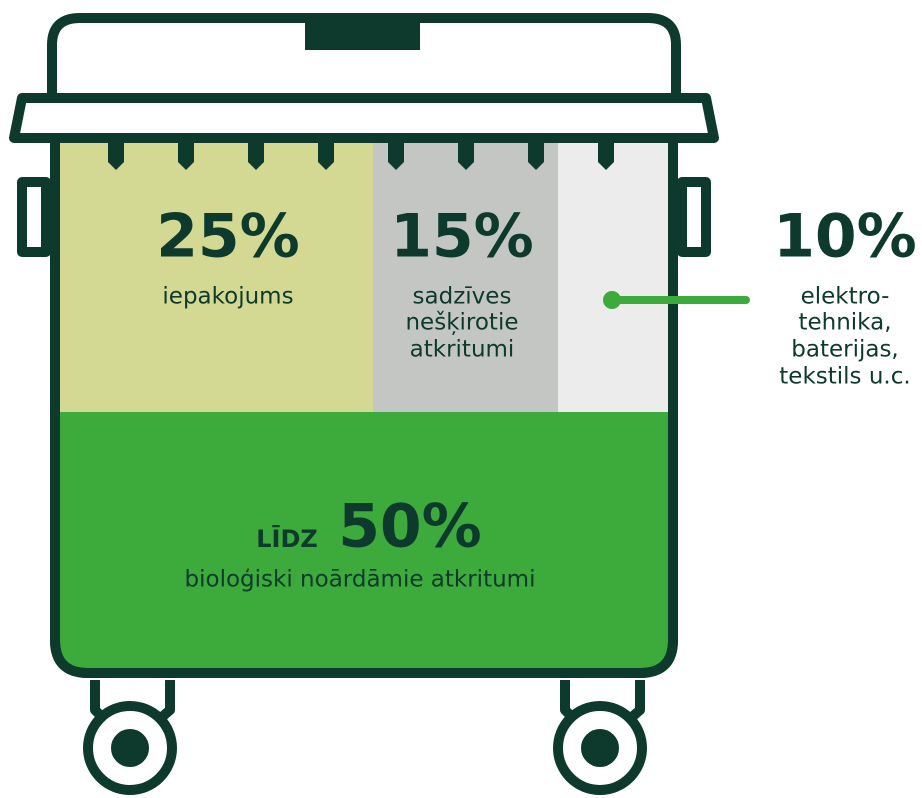  Describe the element at coordinates (228, 237) in the screenshot. I see `percent: 25%` at that location.